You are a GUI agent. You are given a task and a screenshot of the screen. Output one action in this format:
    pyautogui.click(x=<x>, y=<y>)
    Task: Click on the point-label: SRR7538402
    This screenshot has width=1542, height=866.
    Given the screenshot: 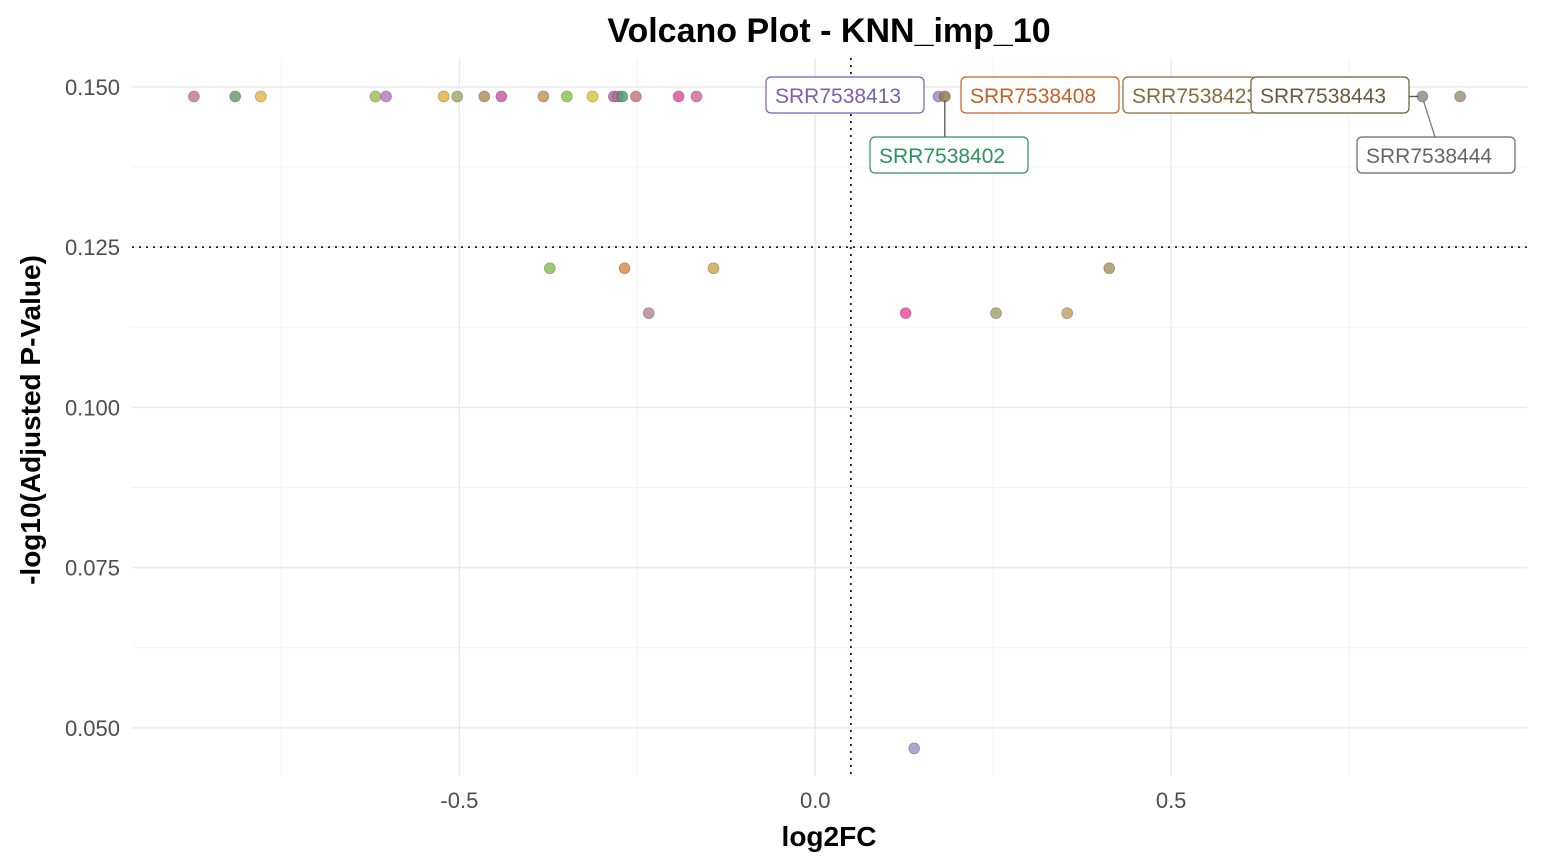 What is the action you would take?
    pyautogui.click(x=949, y=155)
    